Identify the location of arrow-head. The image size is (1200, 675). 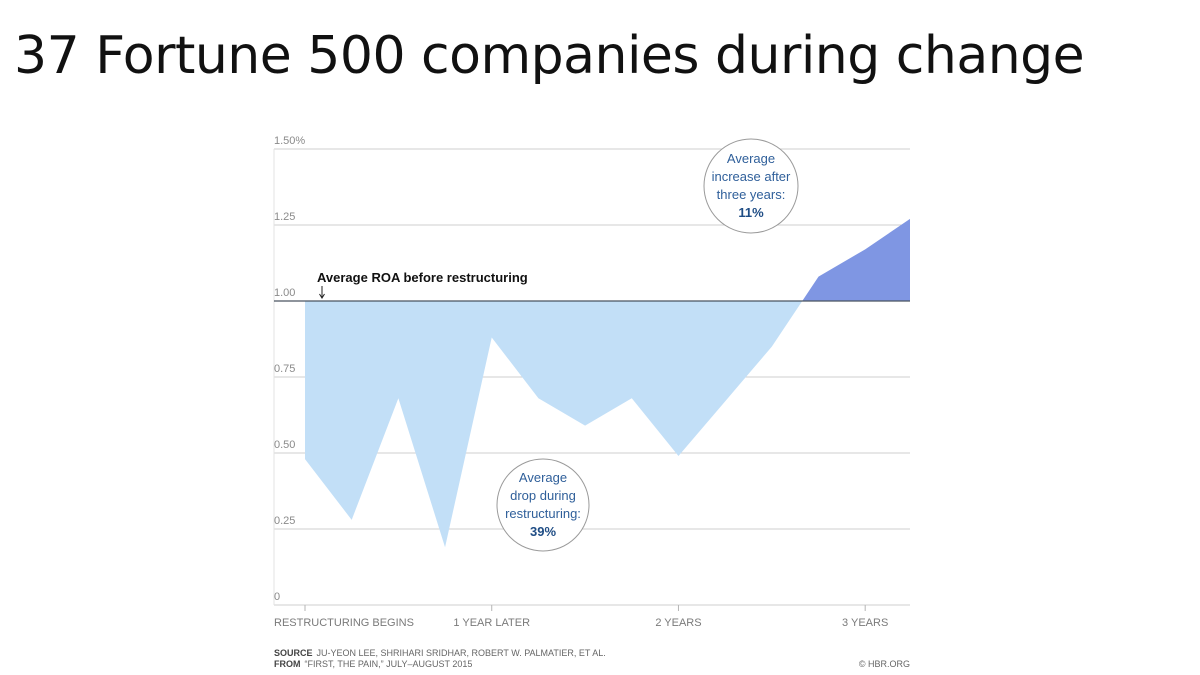
(322, 296).